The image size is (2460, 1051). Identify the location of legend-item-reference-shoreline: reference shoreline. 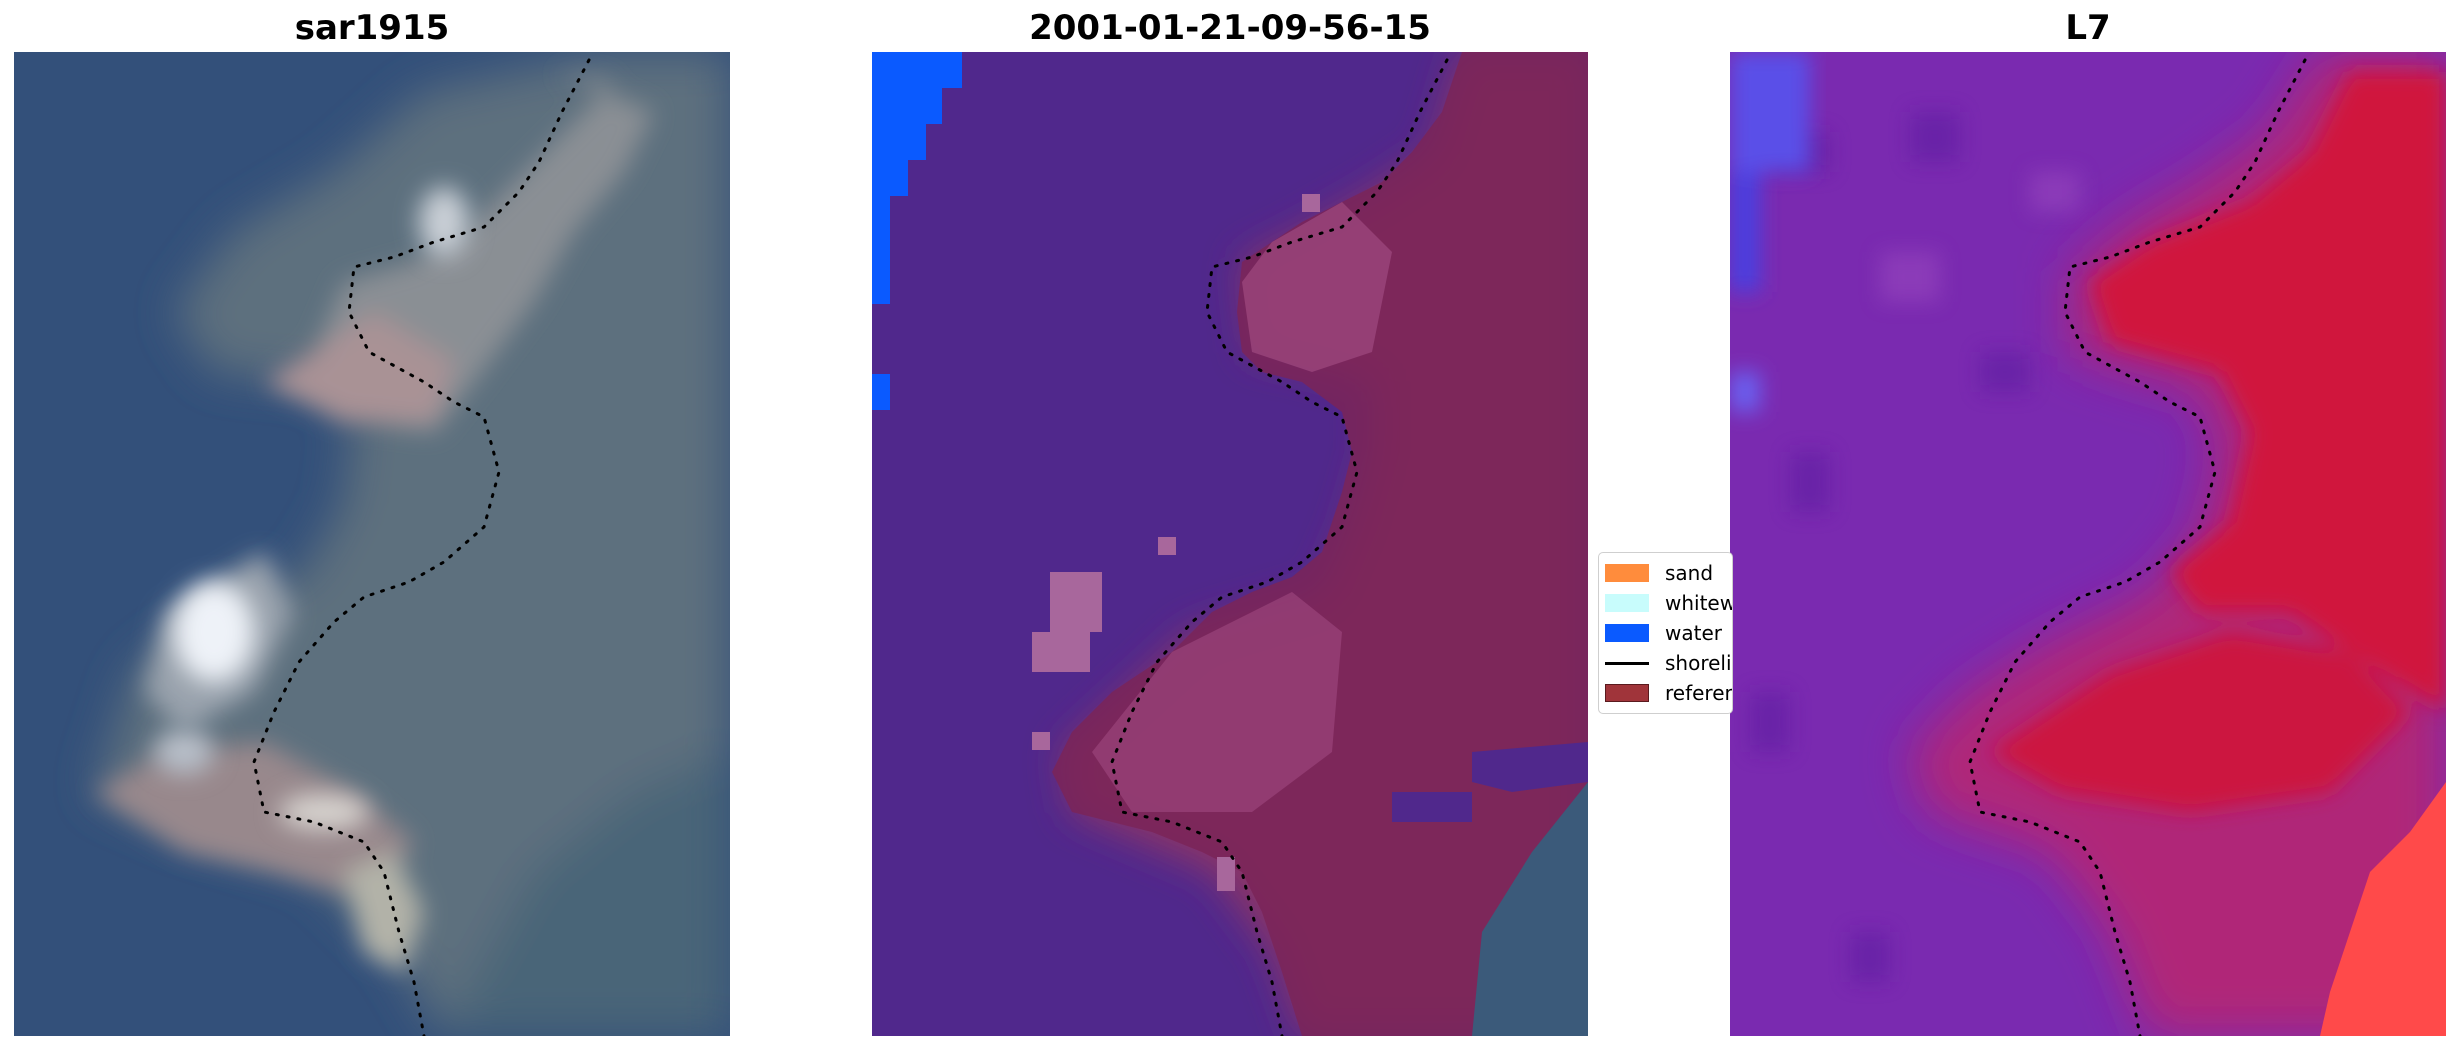
(1668, 693).